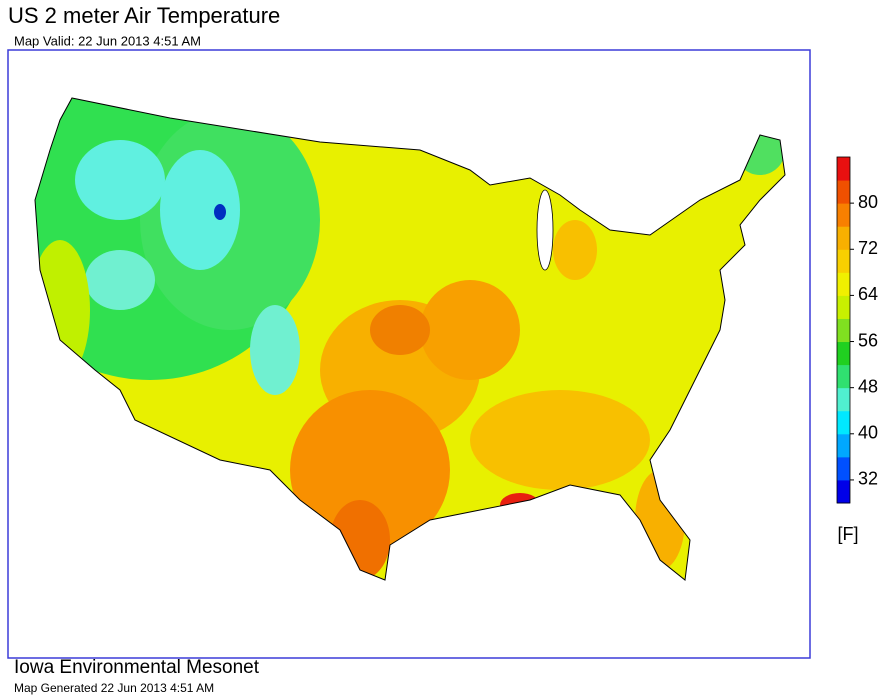 The image size is (883, 700). I want to click on title: US 2 meter Air Temperature, so click(144, 15).